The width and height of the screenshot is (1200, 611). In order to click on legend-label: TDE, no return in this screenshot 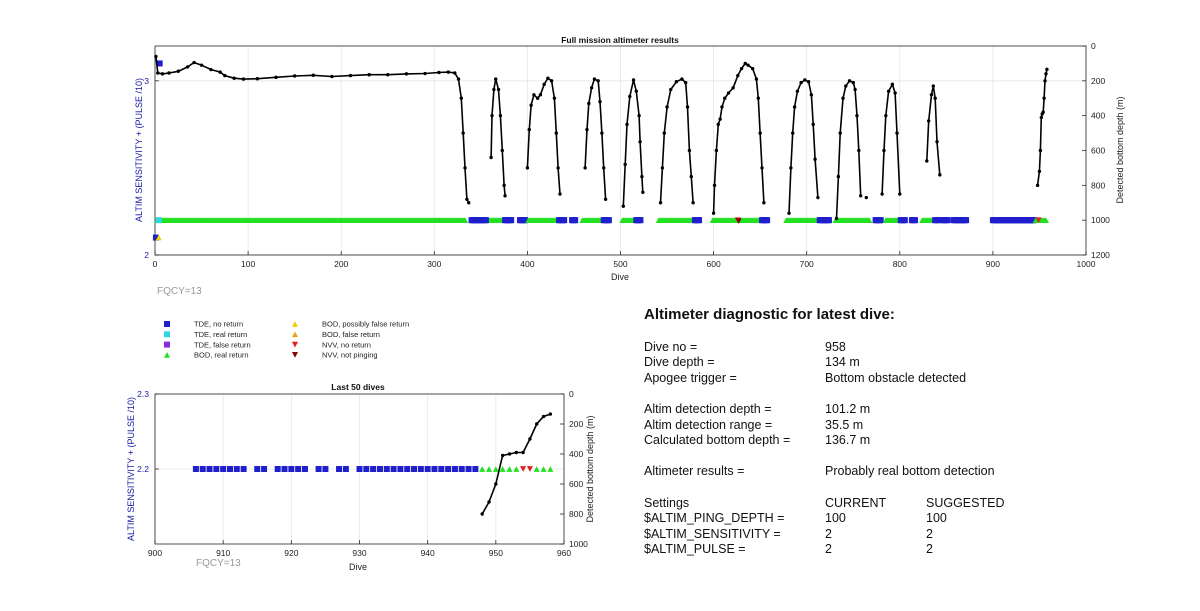, I will do `click(218, 324)`.